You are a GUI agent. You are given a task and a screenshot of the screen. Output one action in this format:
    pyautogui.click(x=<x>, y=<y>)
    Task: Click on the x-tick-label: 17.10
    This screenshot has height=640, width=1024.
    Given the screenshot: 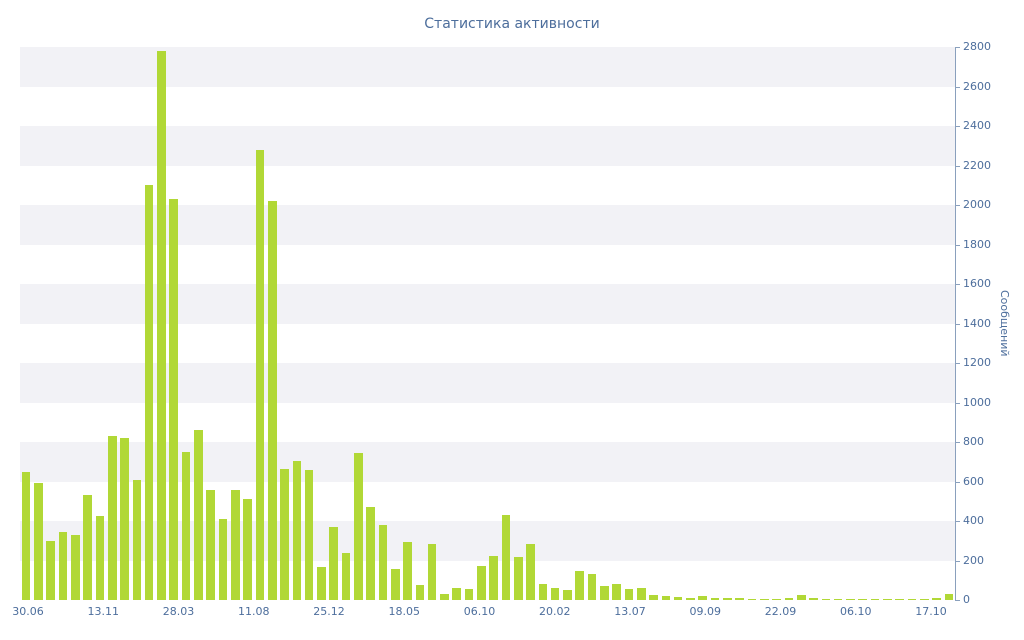 What is the action you would take?
    pyautogui.click(x=931, y=611)
    